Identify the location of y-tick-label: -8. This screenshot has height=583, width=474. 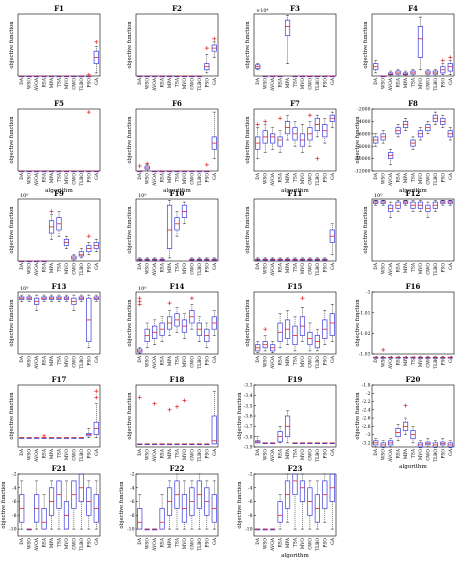
(14, 516).